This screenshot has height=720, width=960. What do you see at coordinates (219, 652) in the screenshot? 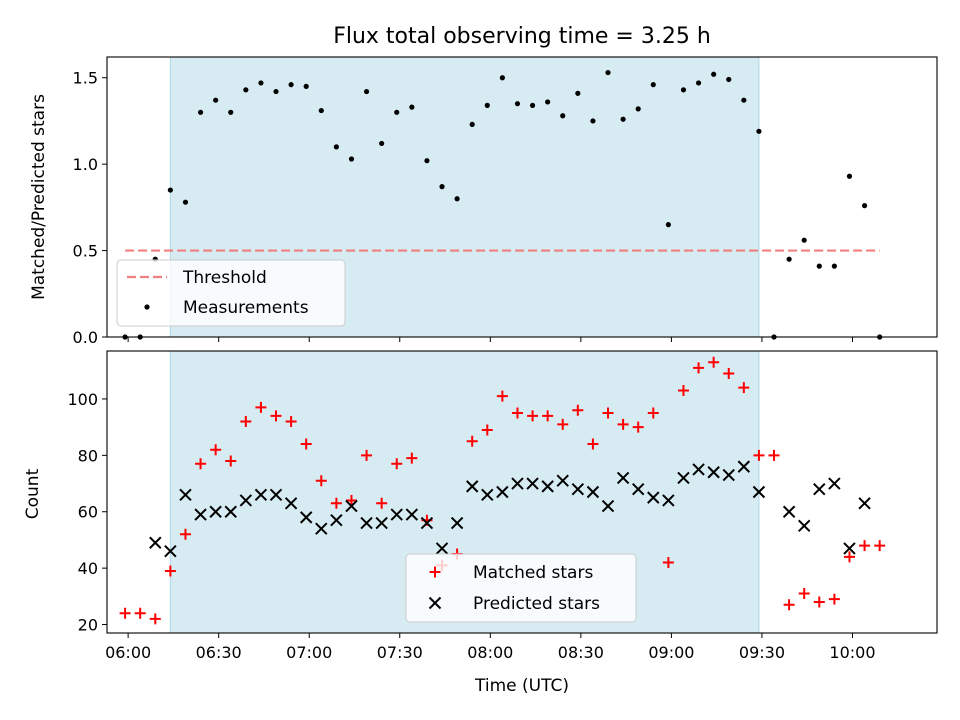
I see `x-tick-label: 06:30` at bounding box center [219, 652].